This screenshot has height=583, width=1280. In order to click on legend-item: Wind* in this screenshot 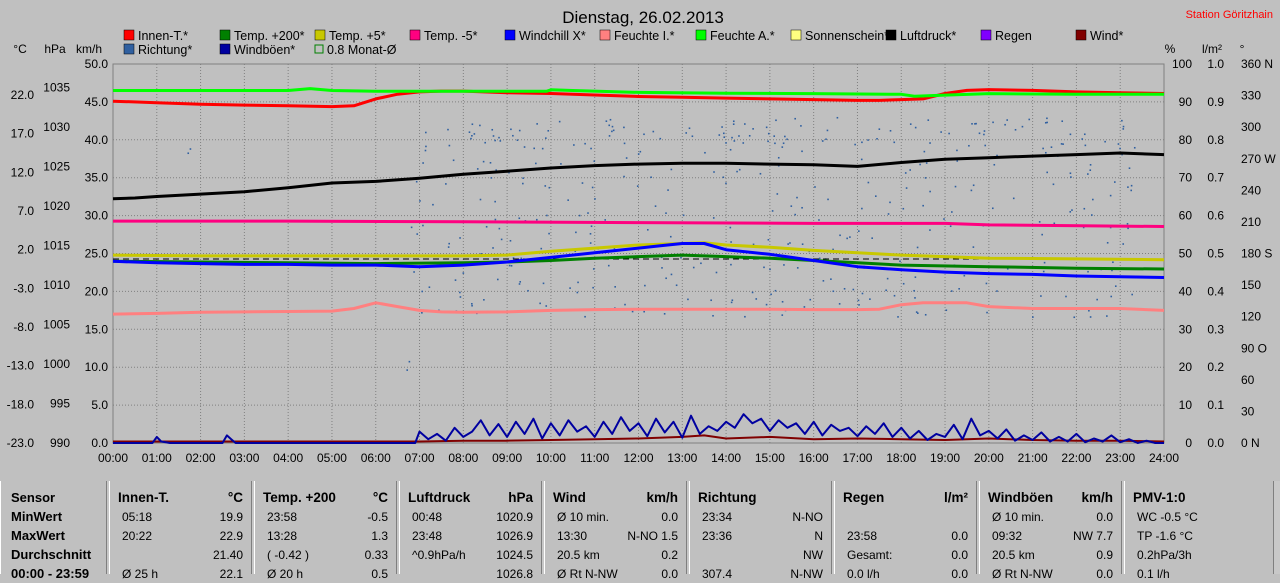, I will do `click(1099, 36)`.